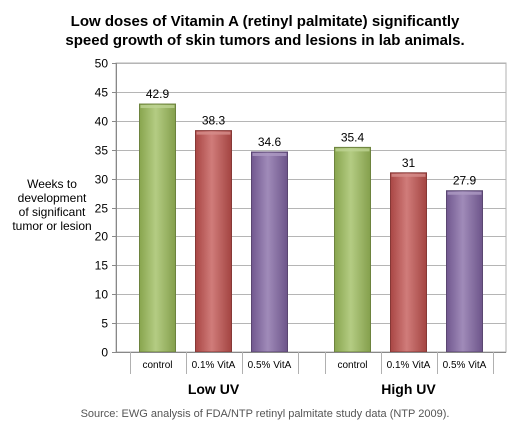 This screenshot has width=530, height=440. I want to click on group-label-high-uv: High UV, so click(408, 389).